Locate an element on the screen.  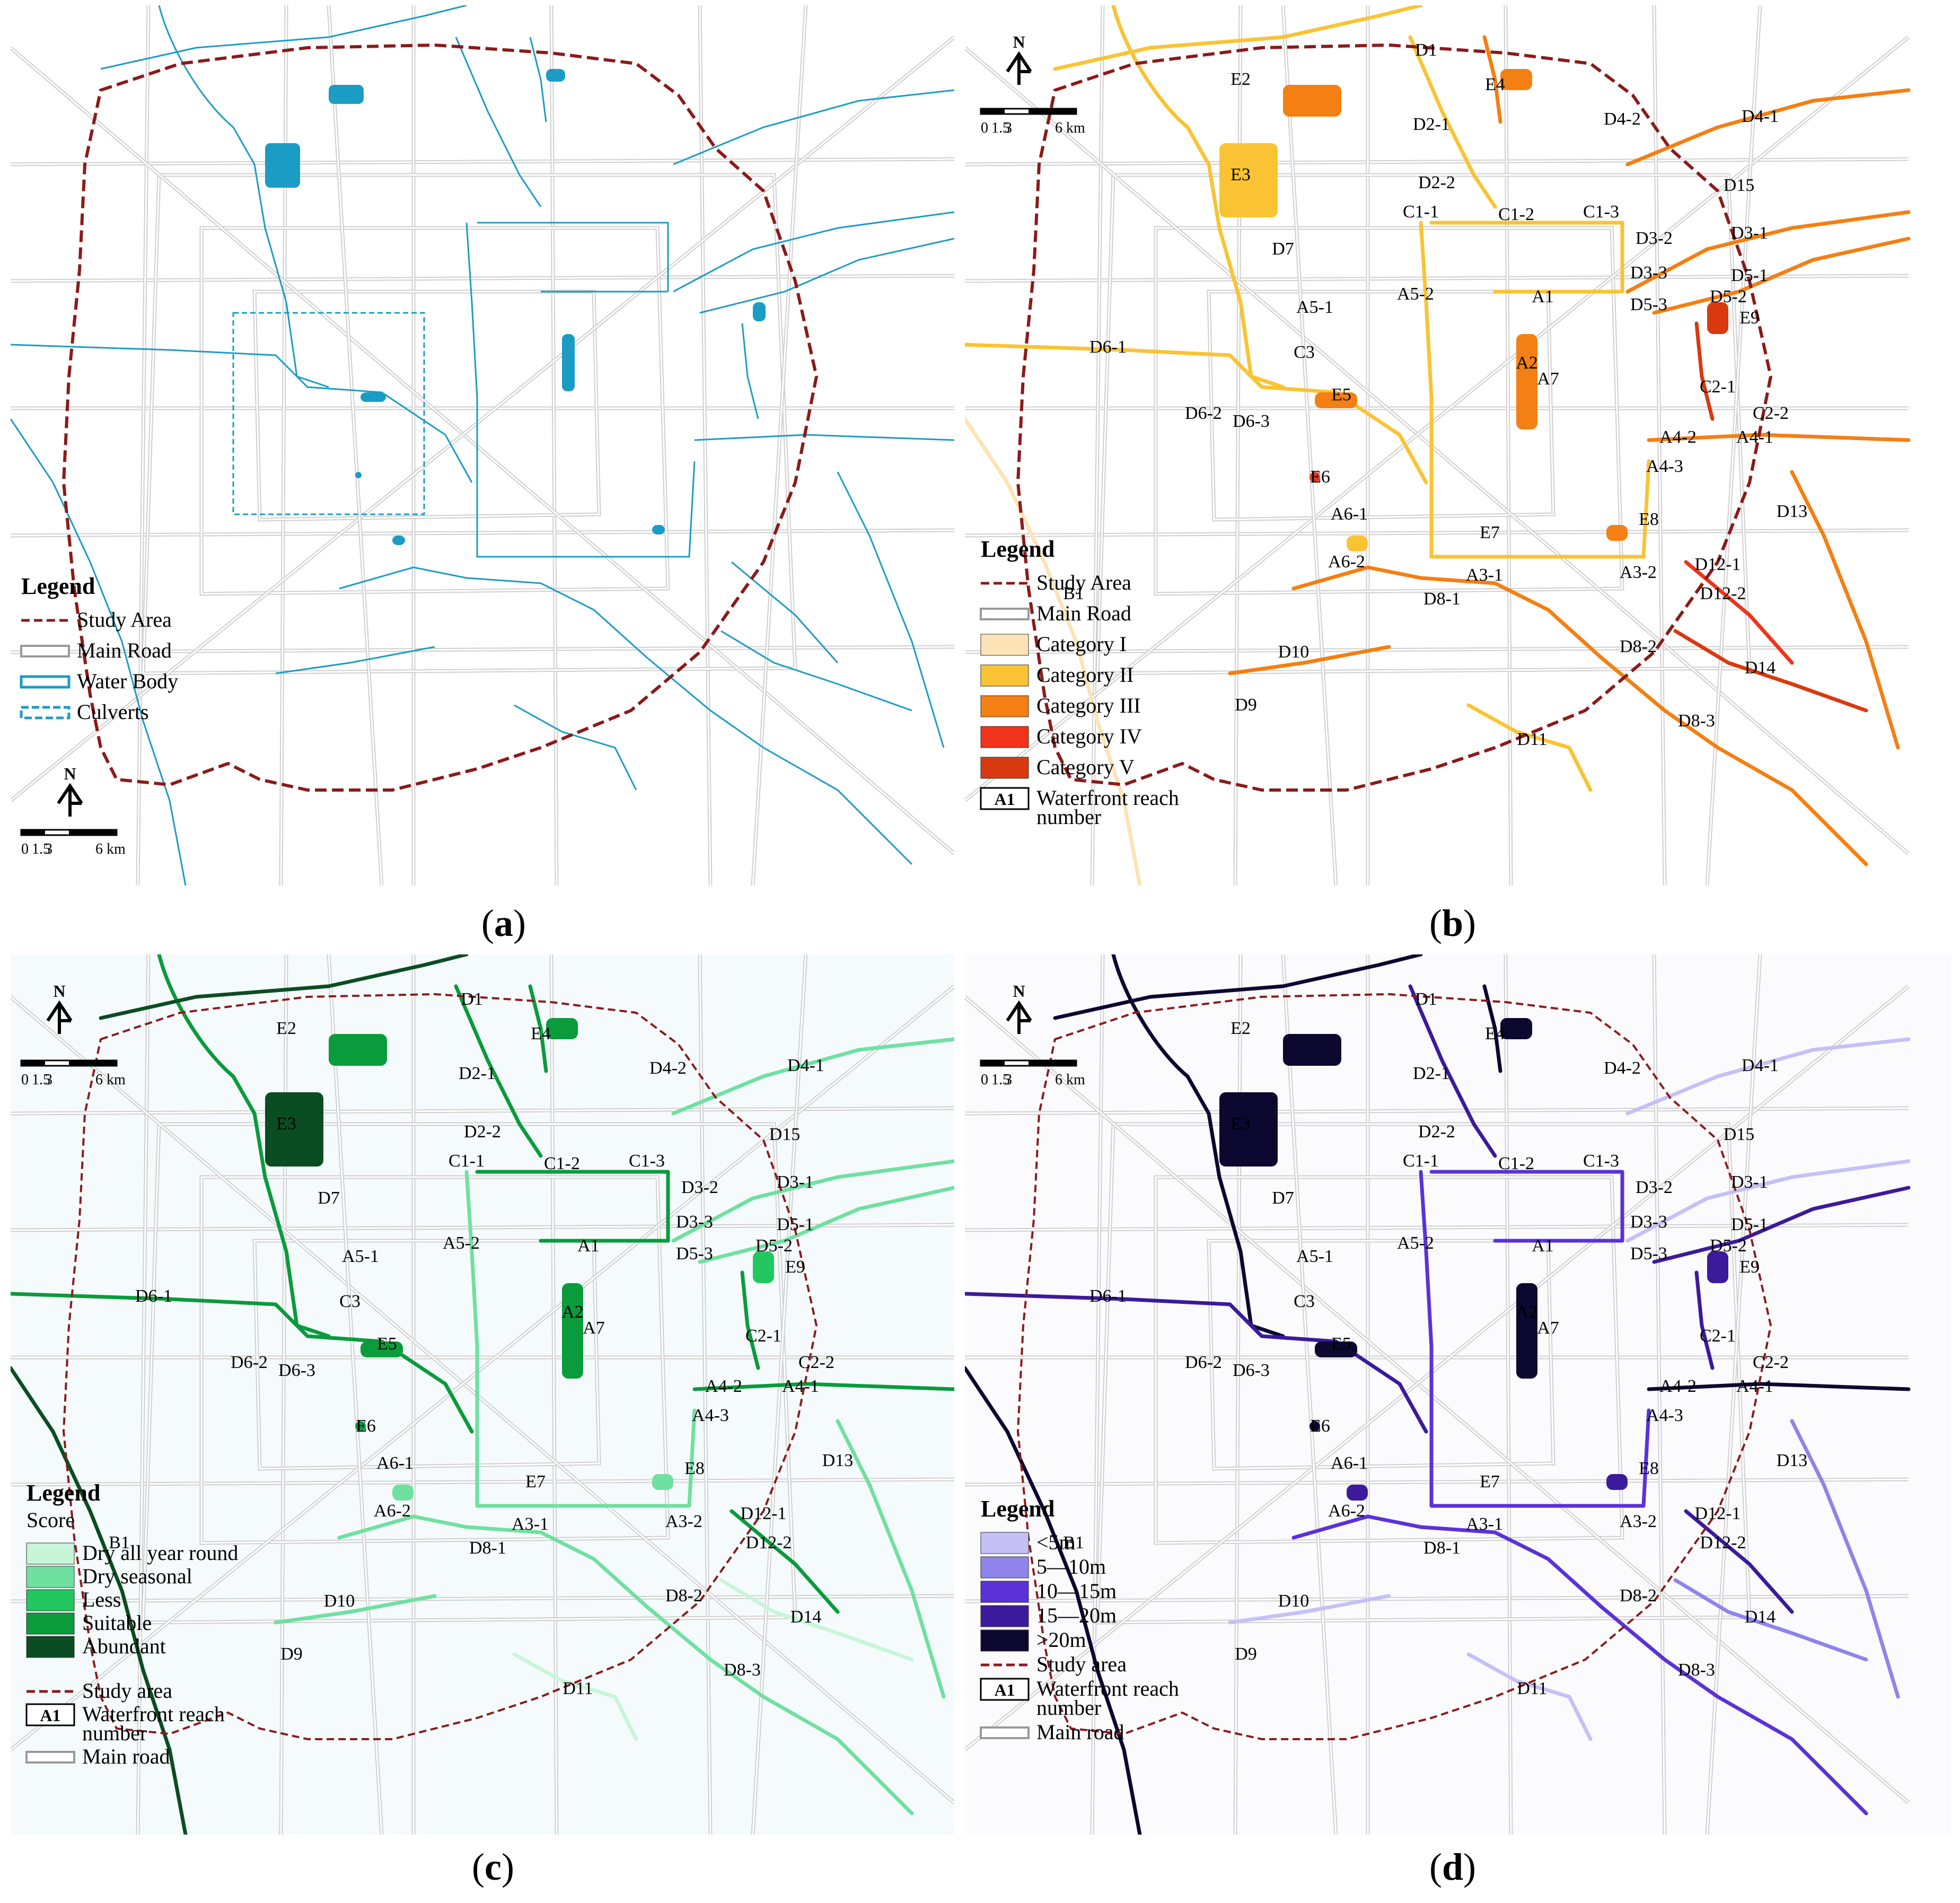
reach-label: C1-3 is located at coordinates (1601, 212).